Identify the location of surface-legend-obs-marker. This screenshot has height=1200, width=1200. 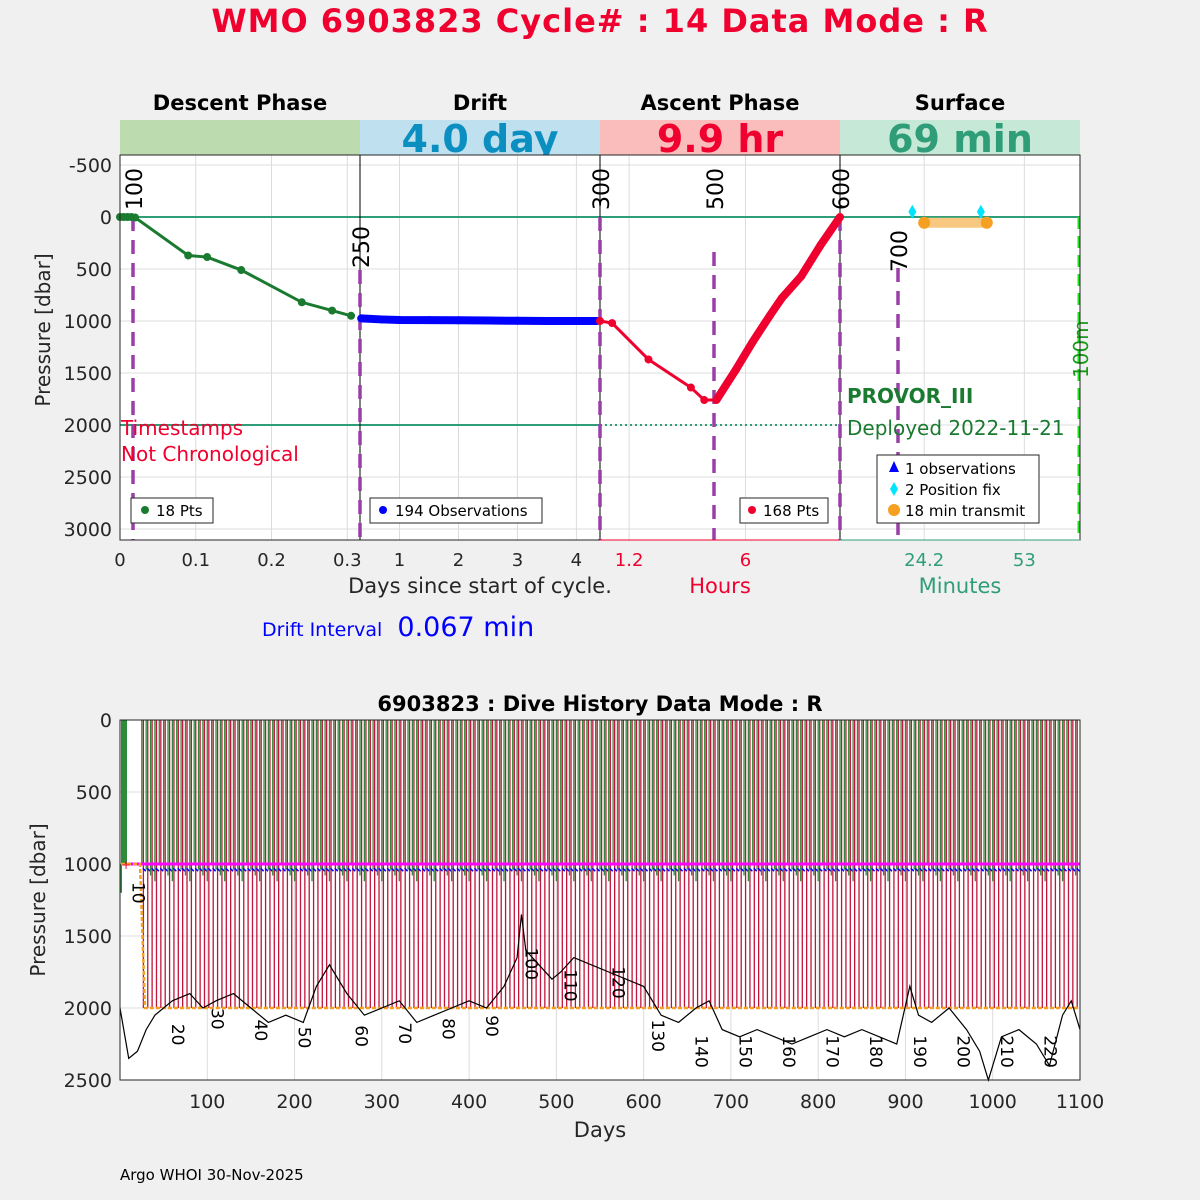
(894, 466).